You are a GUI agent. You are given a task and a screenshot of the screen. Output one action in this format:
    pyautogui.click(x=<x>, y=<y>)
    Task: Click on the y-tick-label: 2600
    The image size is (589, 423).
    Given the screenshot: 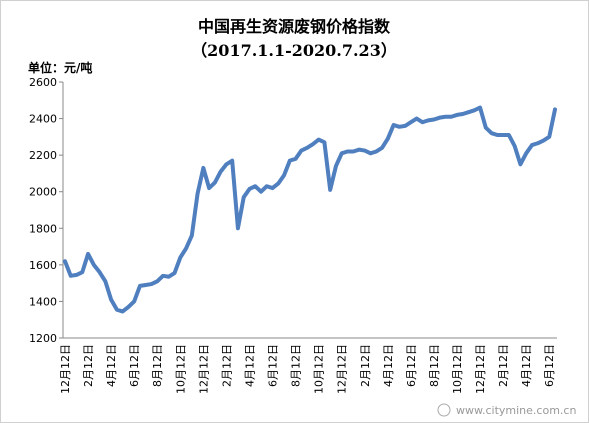 What is the action you would take?
    pyautogui.click(x=43, y=82)
    